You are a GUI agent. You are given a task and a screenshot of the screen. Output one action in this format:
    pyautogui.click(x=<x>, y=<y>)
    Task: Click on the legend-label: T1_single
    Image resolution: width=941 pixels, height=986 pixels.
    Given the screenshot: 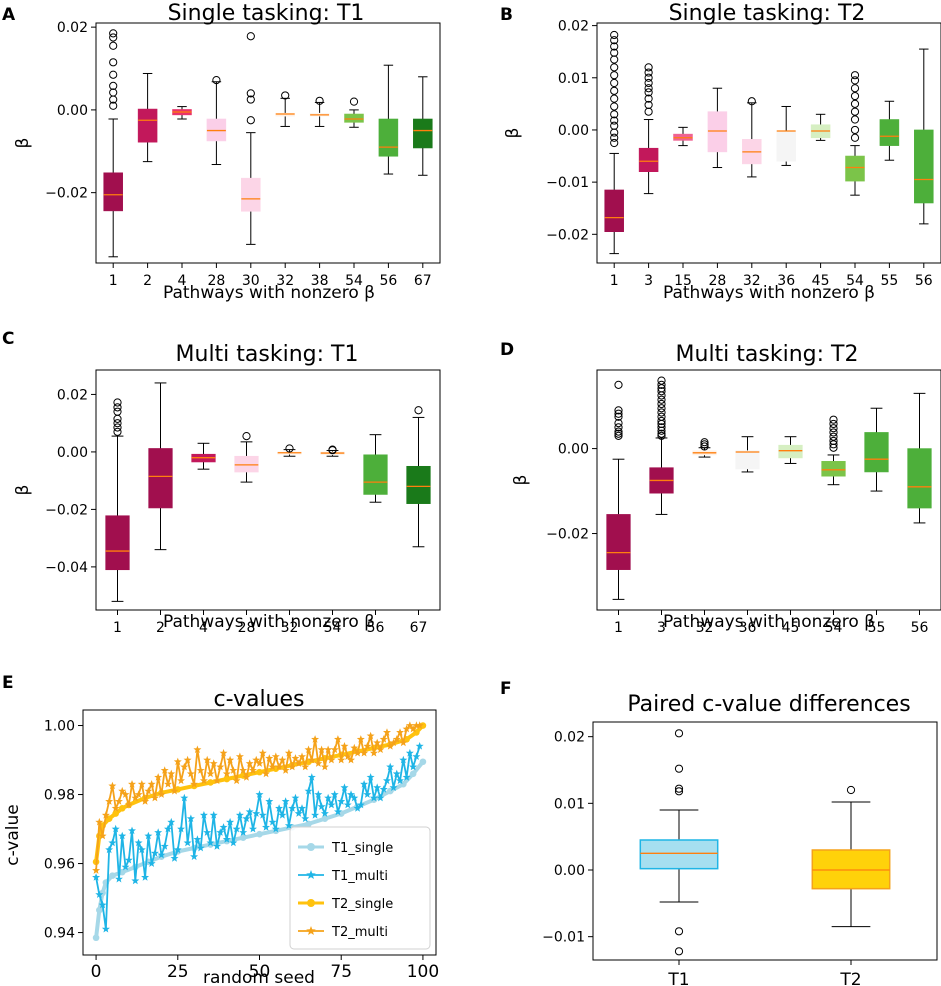 What is the action you would take?
    pyautogui.click(x=362, y=848)
    